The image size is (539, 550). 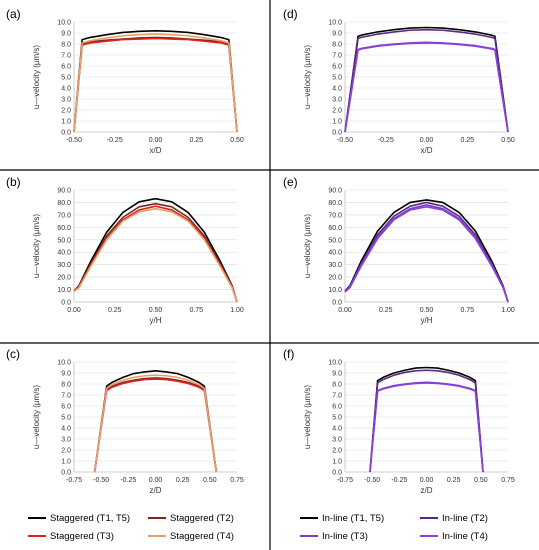 What do you see at coordinates (202, 518) in the screenshot?
I see `legend-label: Staggered (T2)` at bounding box center [202, 518].